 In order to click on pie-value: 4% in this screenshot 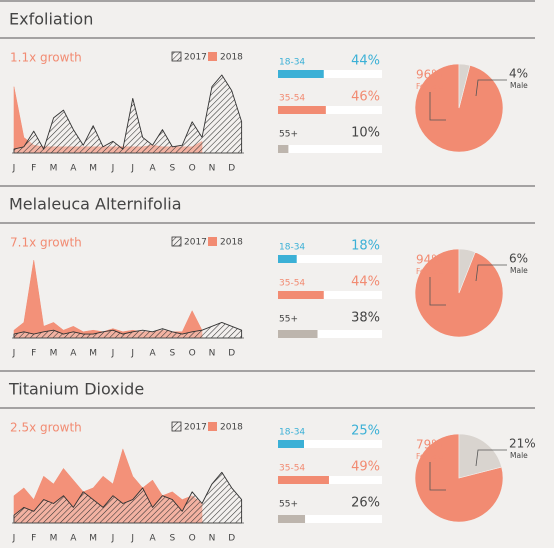, I will do `click(518, 74)`.